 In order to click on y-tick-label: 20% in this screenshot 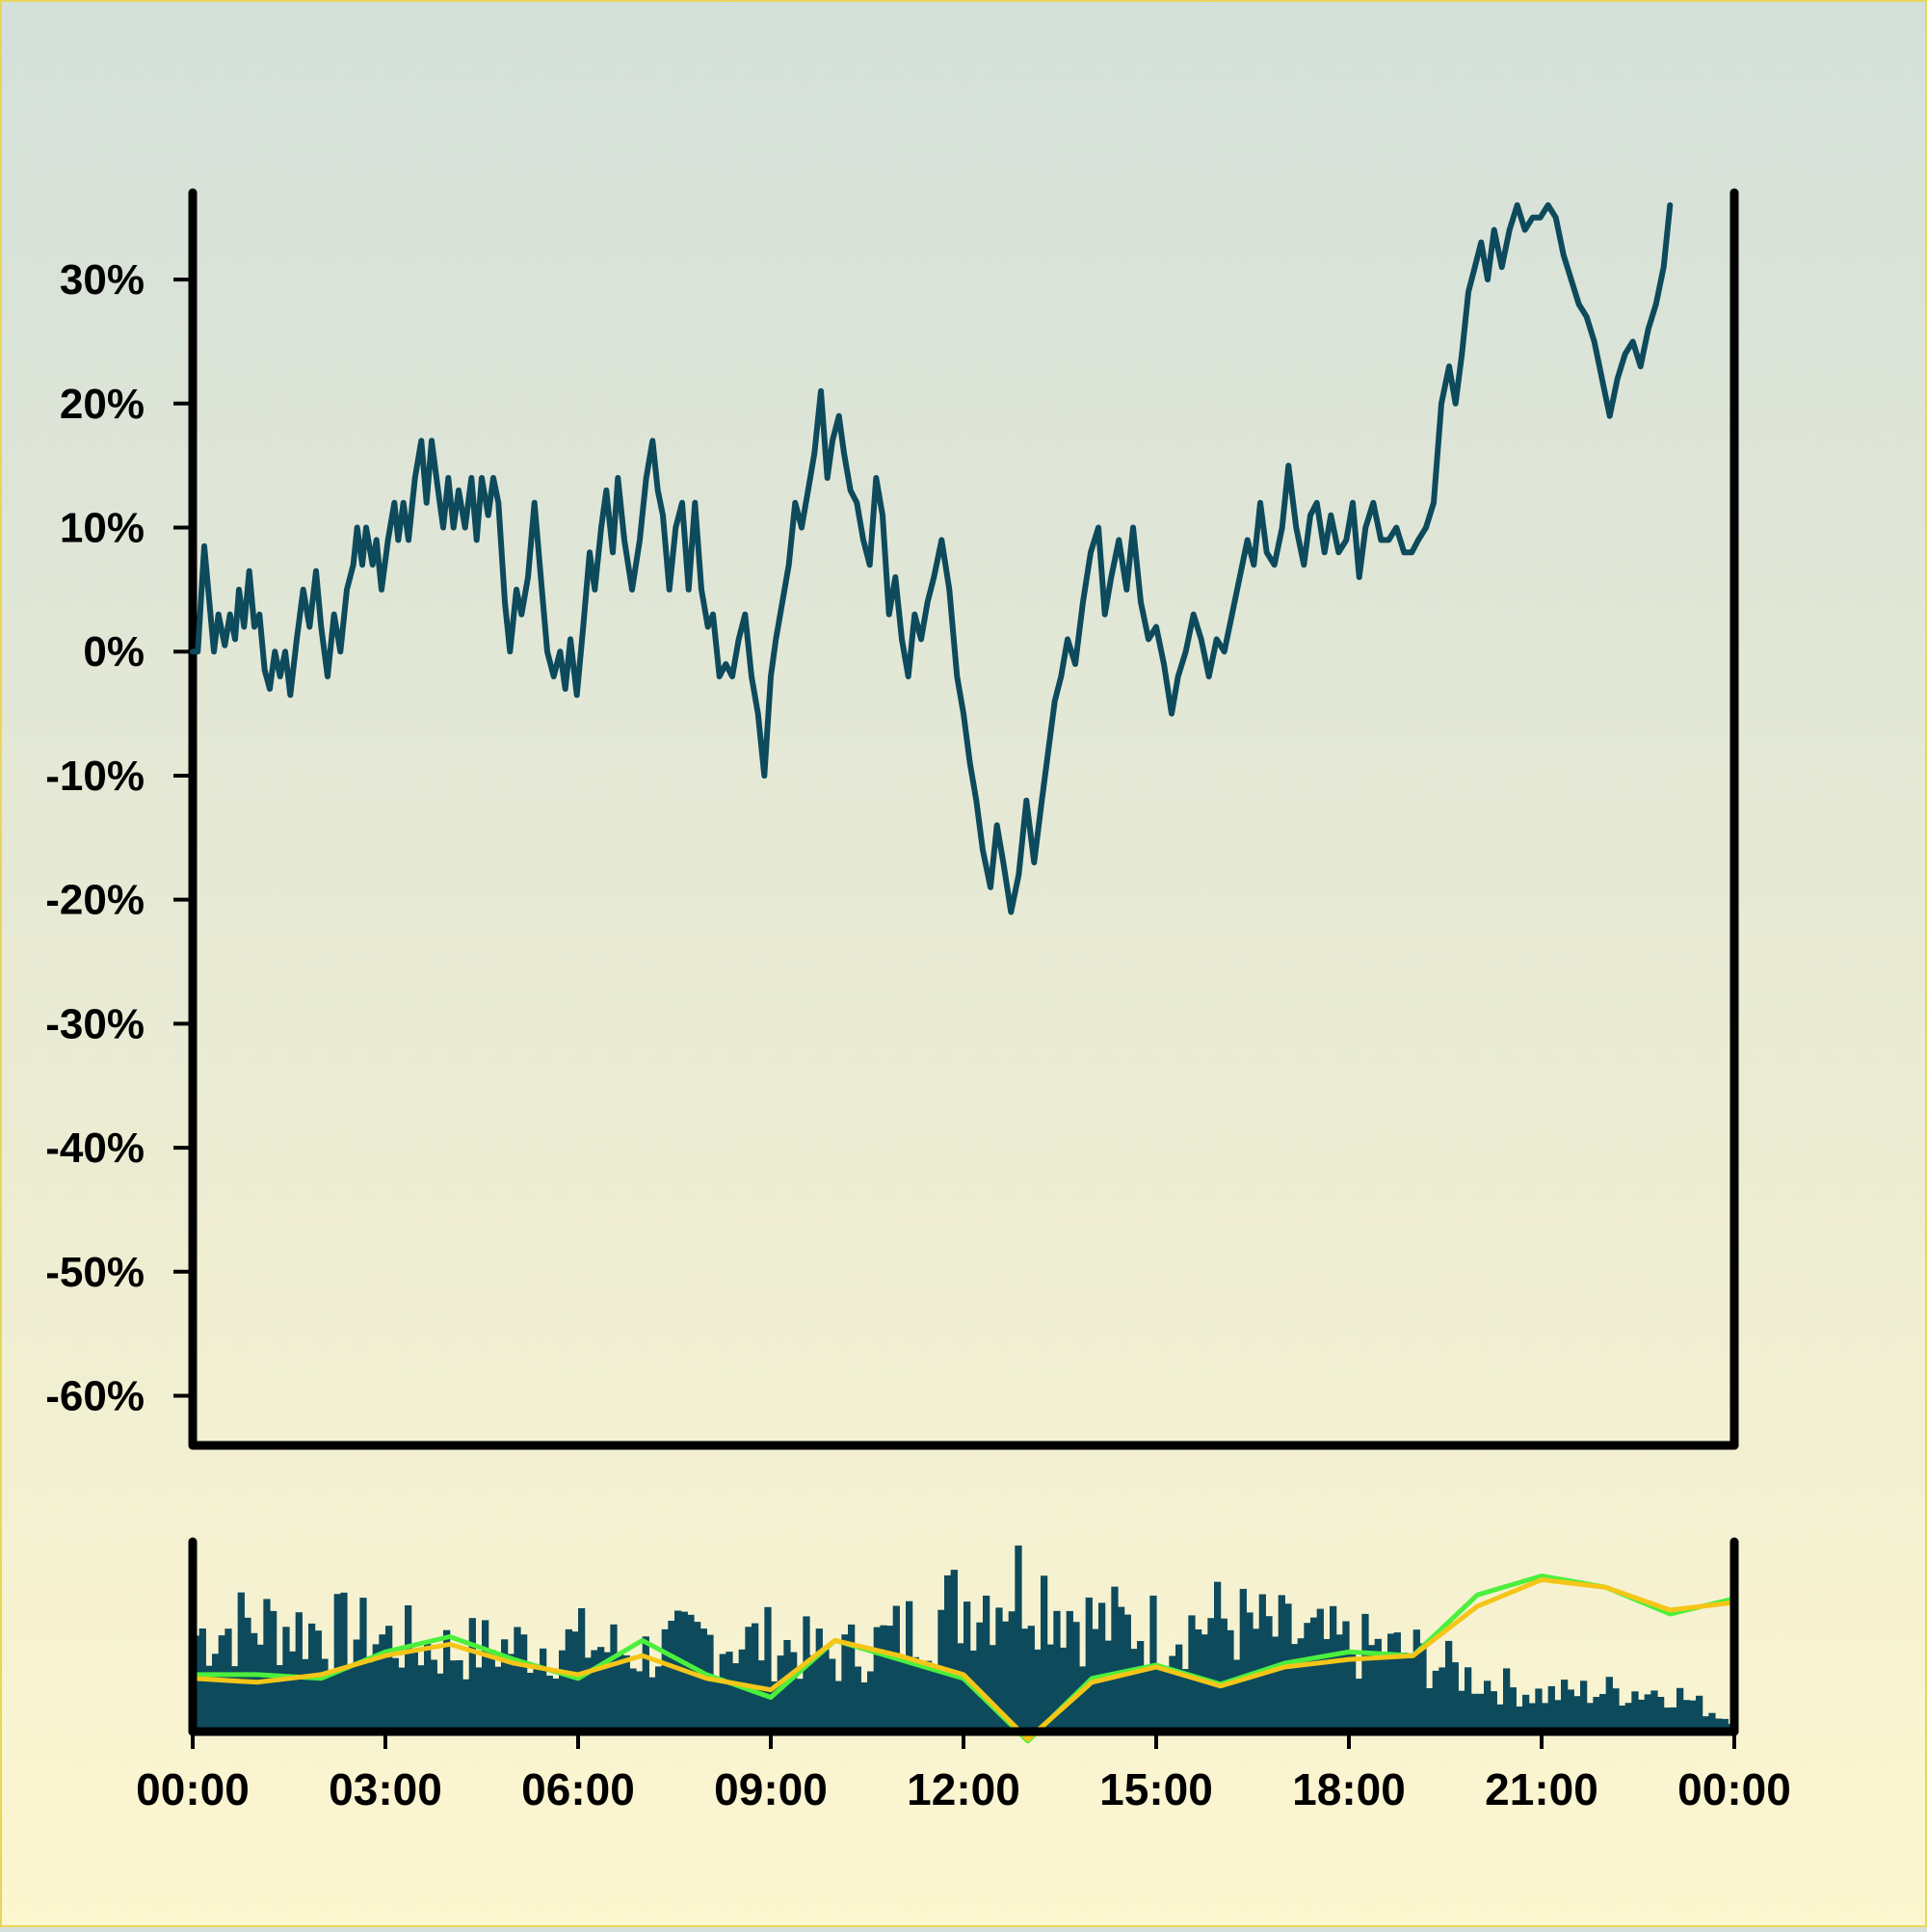, I will do `click(103, 404)`.